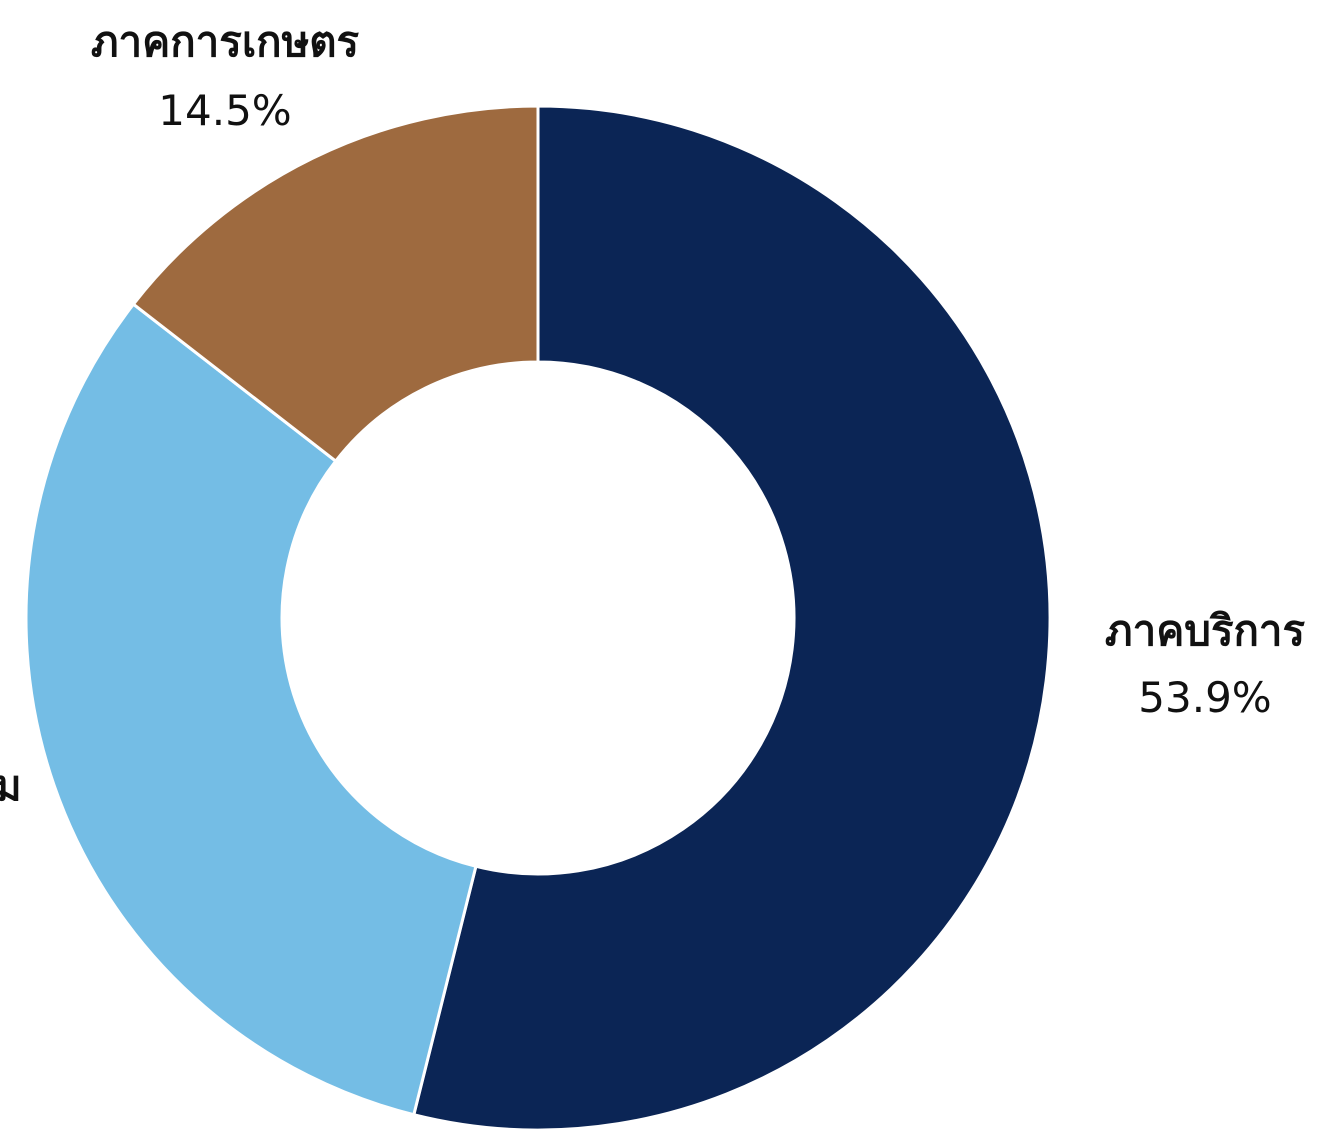  What do you see at coordinates (335, 284) in the screenshot?
I see `donut-slice-agriculture` at bounding box center [335, 284].